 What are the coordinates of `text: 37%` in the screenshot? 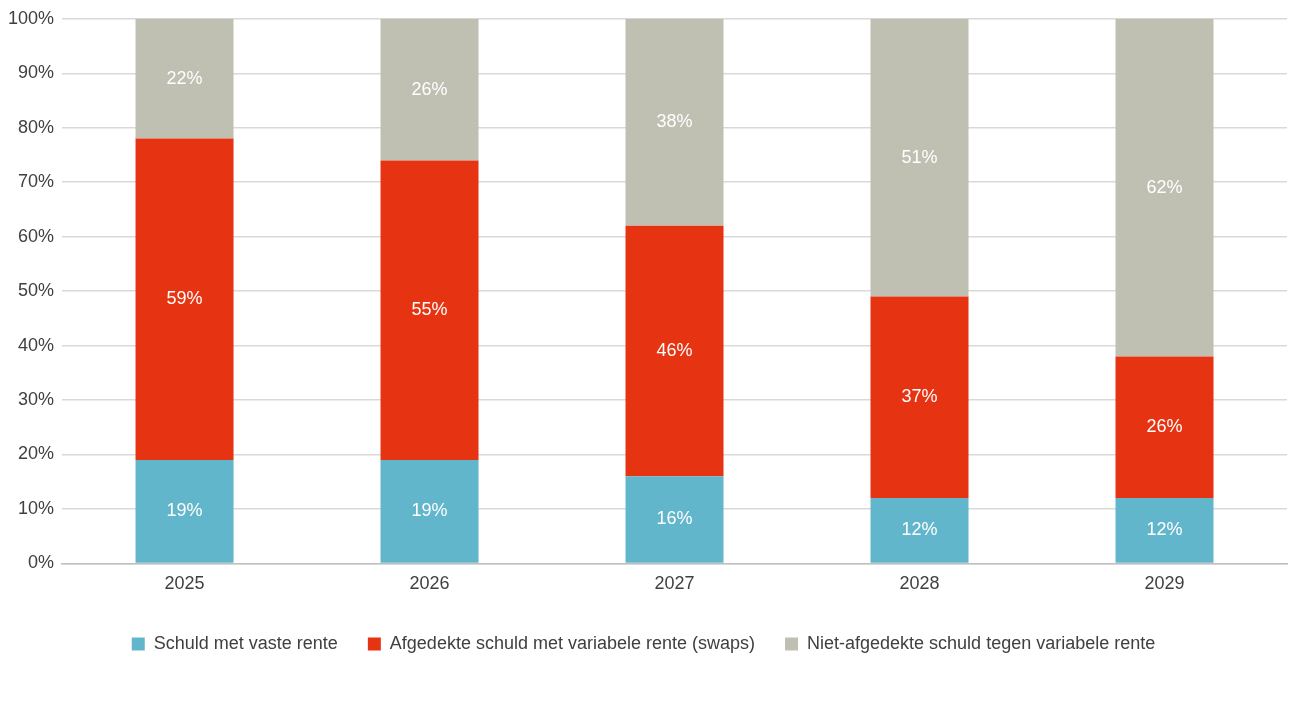 It's located at (919, 396).